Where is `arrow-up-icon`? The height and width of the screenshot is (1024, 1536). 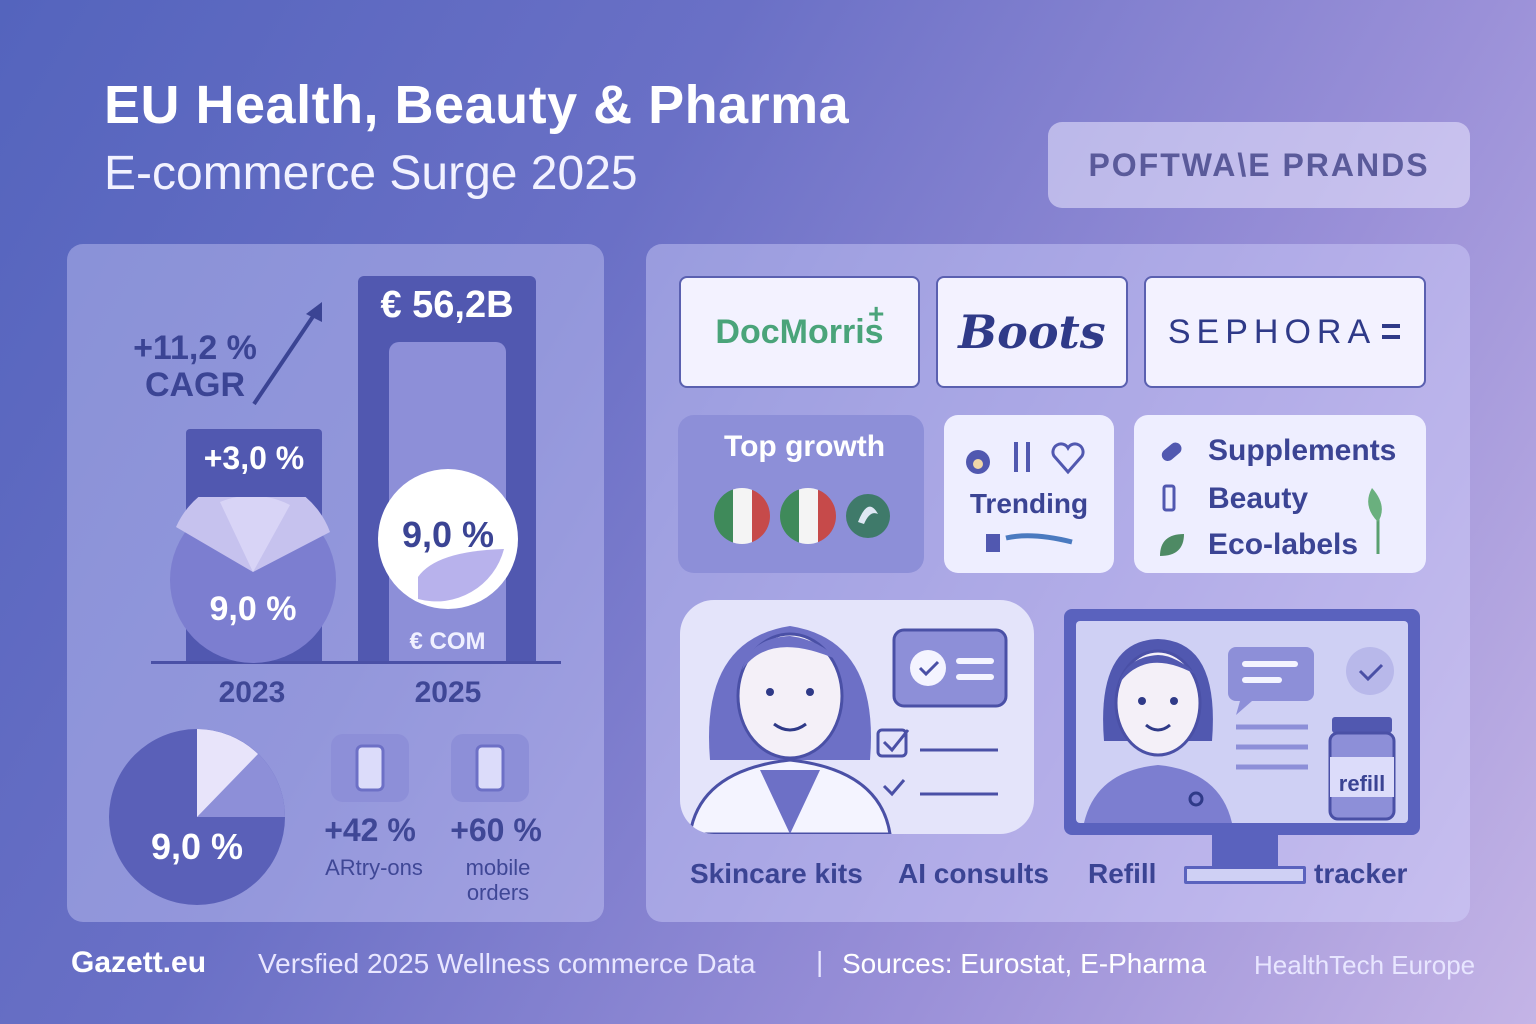
arrow-up-icon is located at coordinates (287, 354).